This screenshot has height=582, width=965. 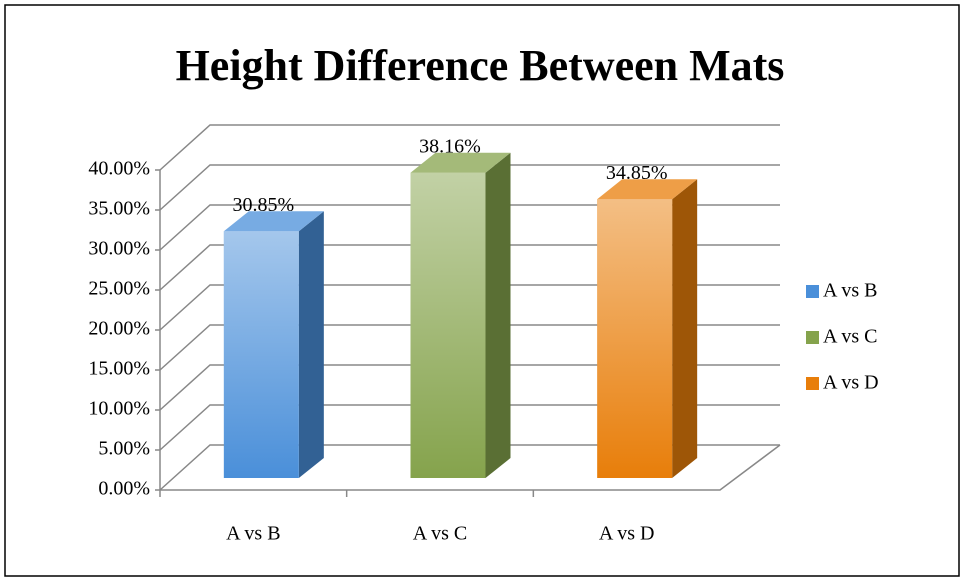 I want to click on x-tick-label: A vs C, so click(x=440, y=534).